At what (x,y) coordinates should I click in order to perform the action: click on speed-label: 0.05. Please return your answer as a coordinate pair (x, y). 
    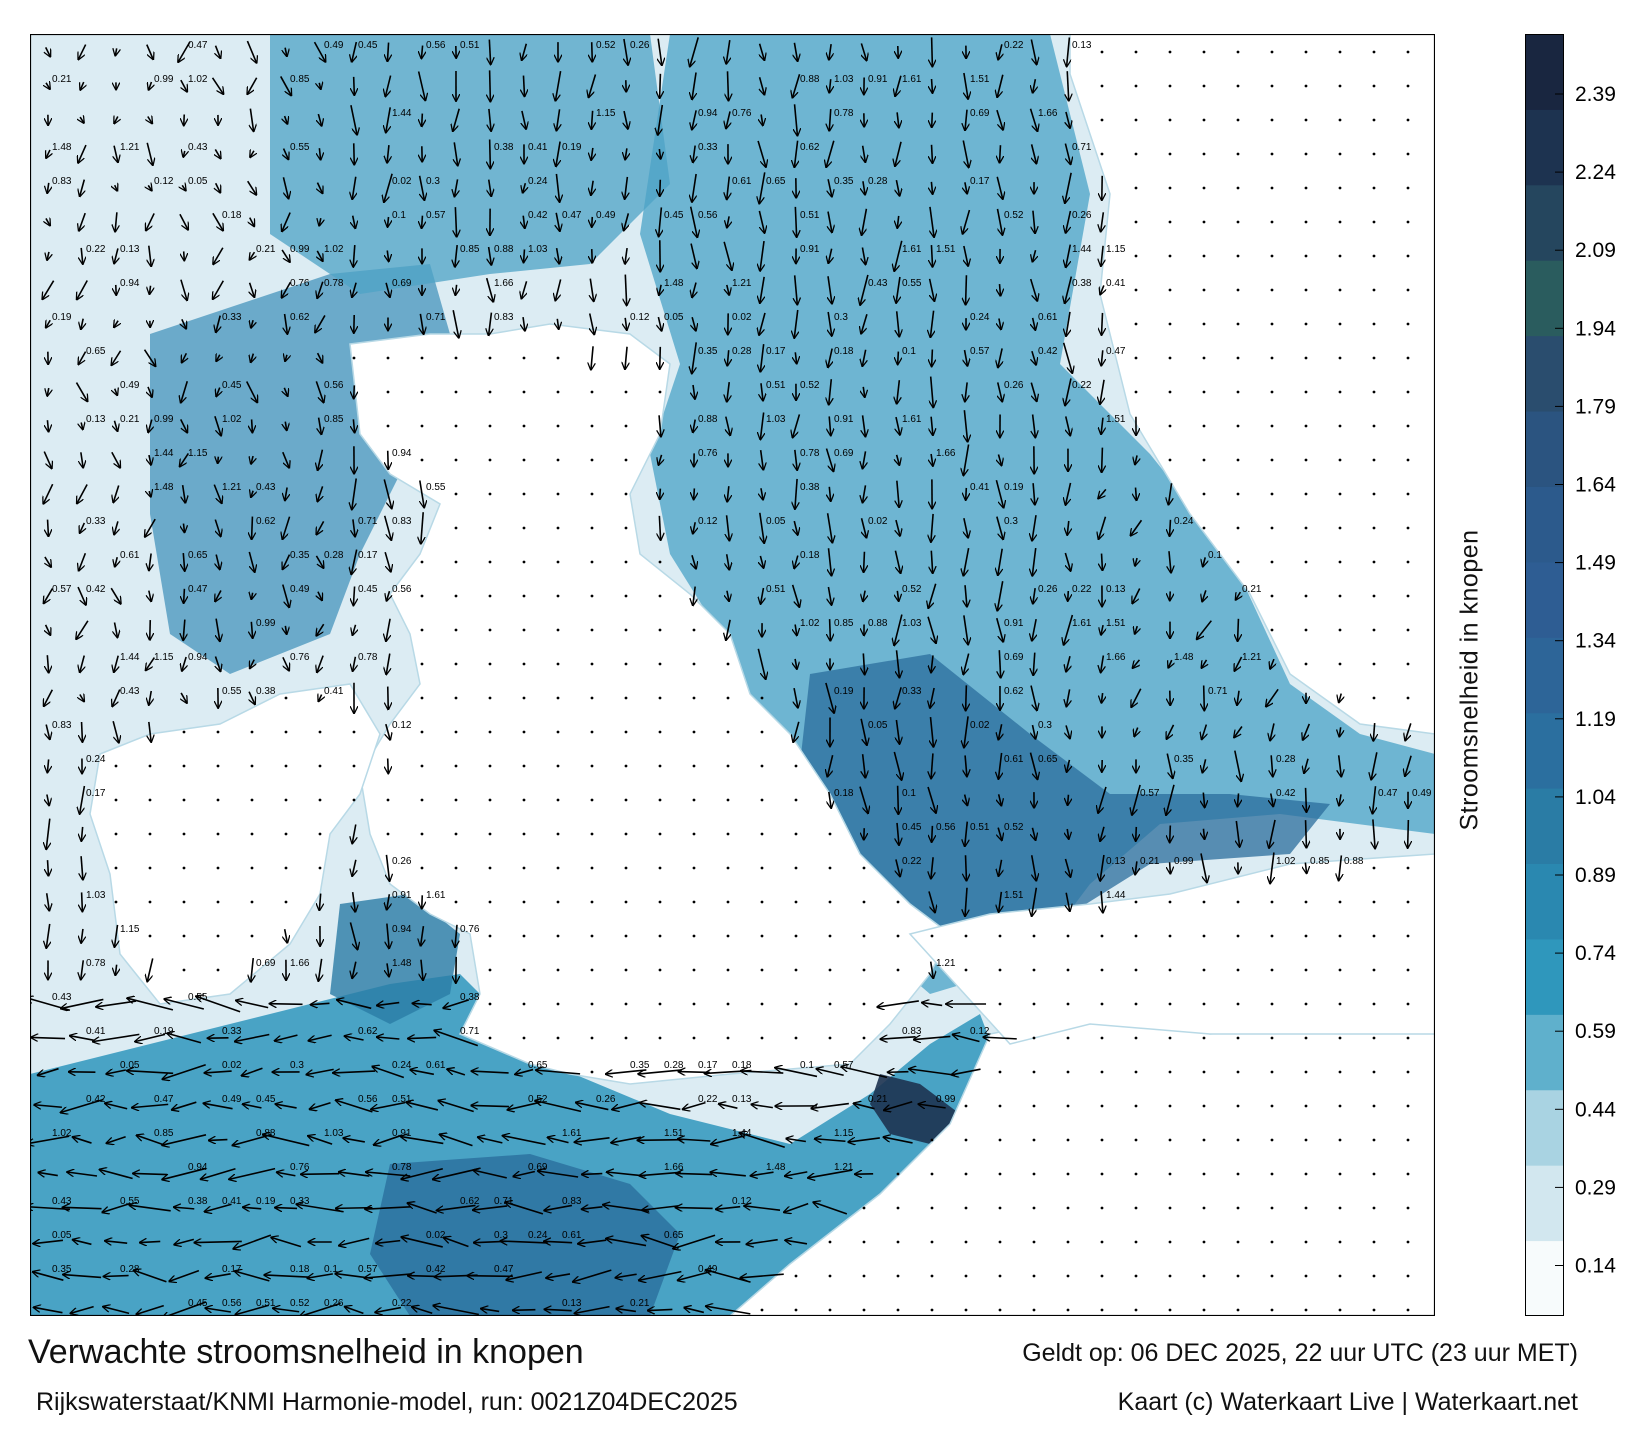
    Looking at the image, I should click on (674, 317).